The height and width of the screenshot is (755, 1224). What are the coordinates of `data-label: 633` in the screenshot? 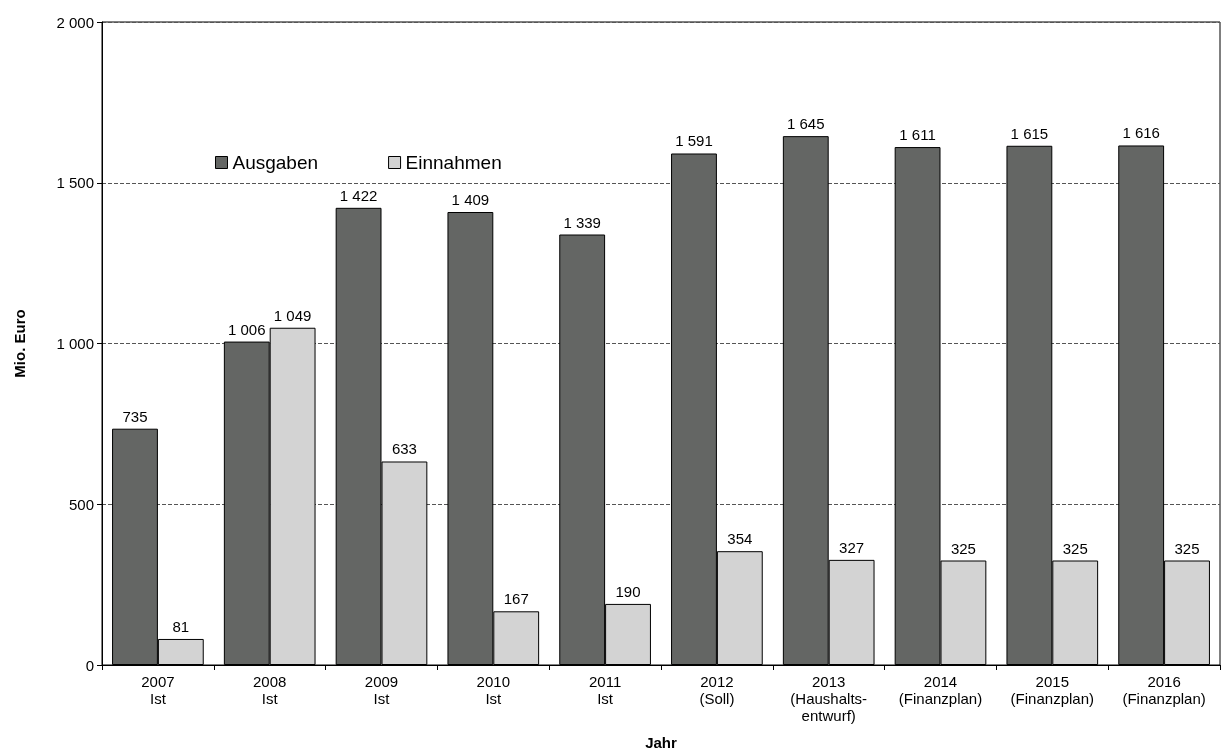 It's located at (404, 449).